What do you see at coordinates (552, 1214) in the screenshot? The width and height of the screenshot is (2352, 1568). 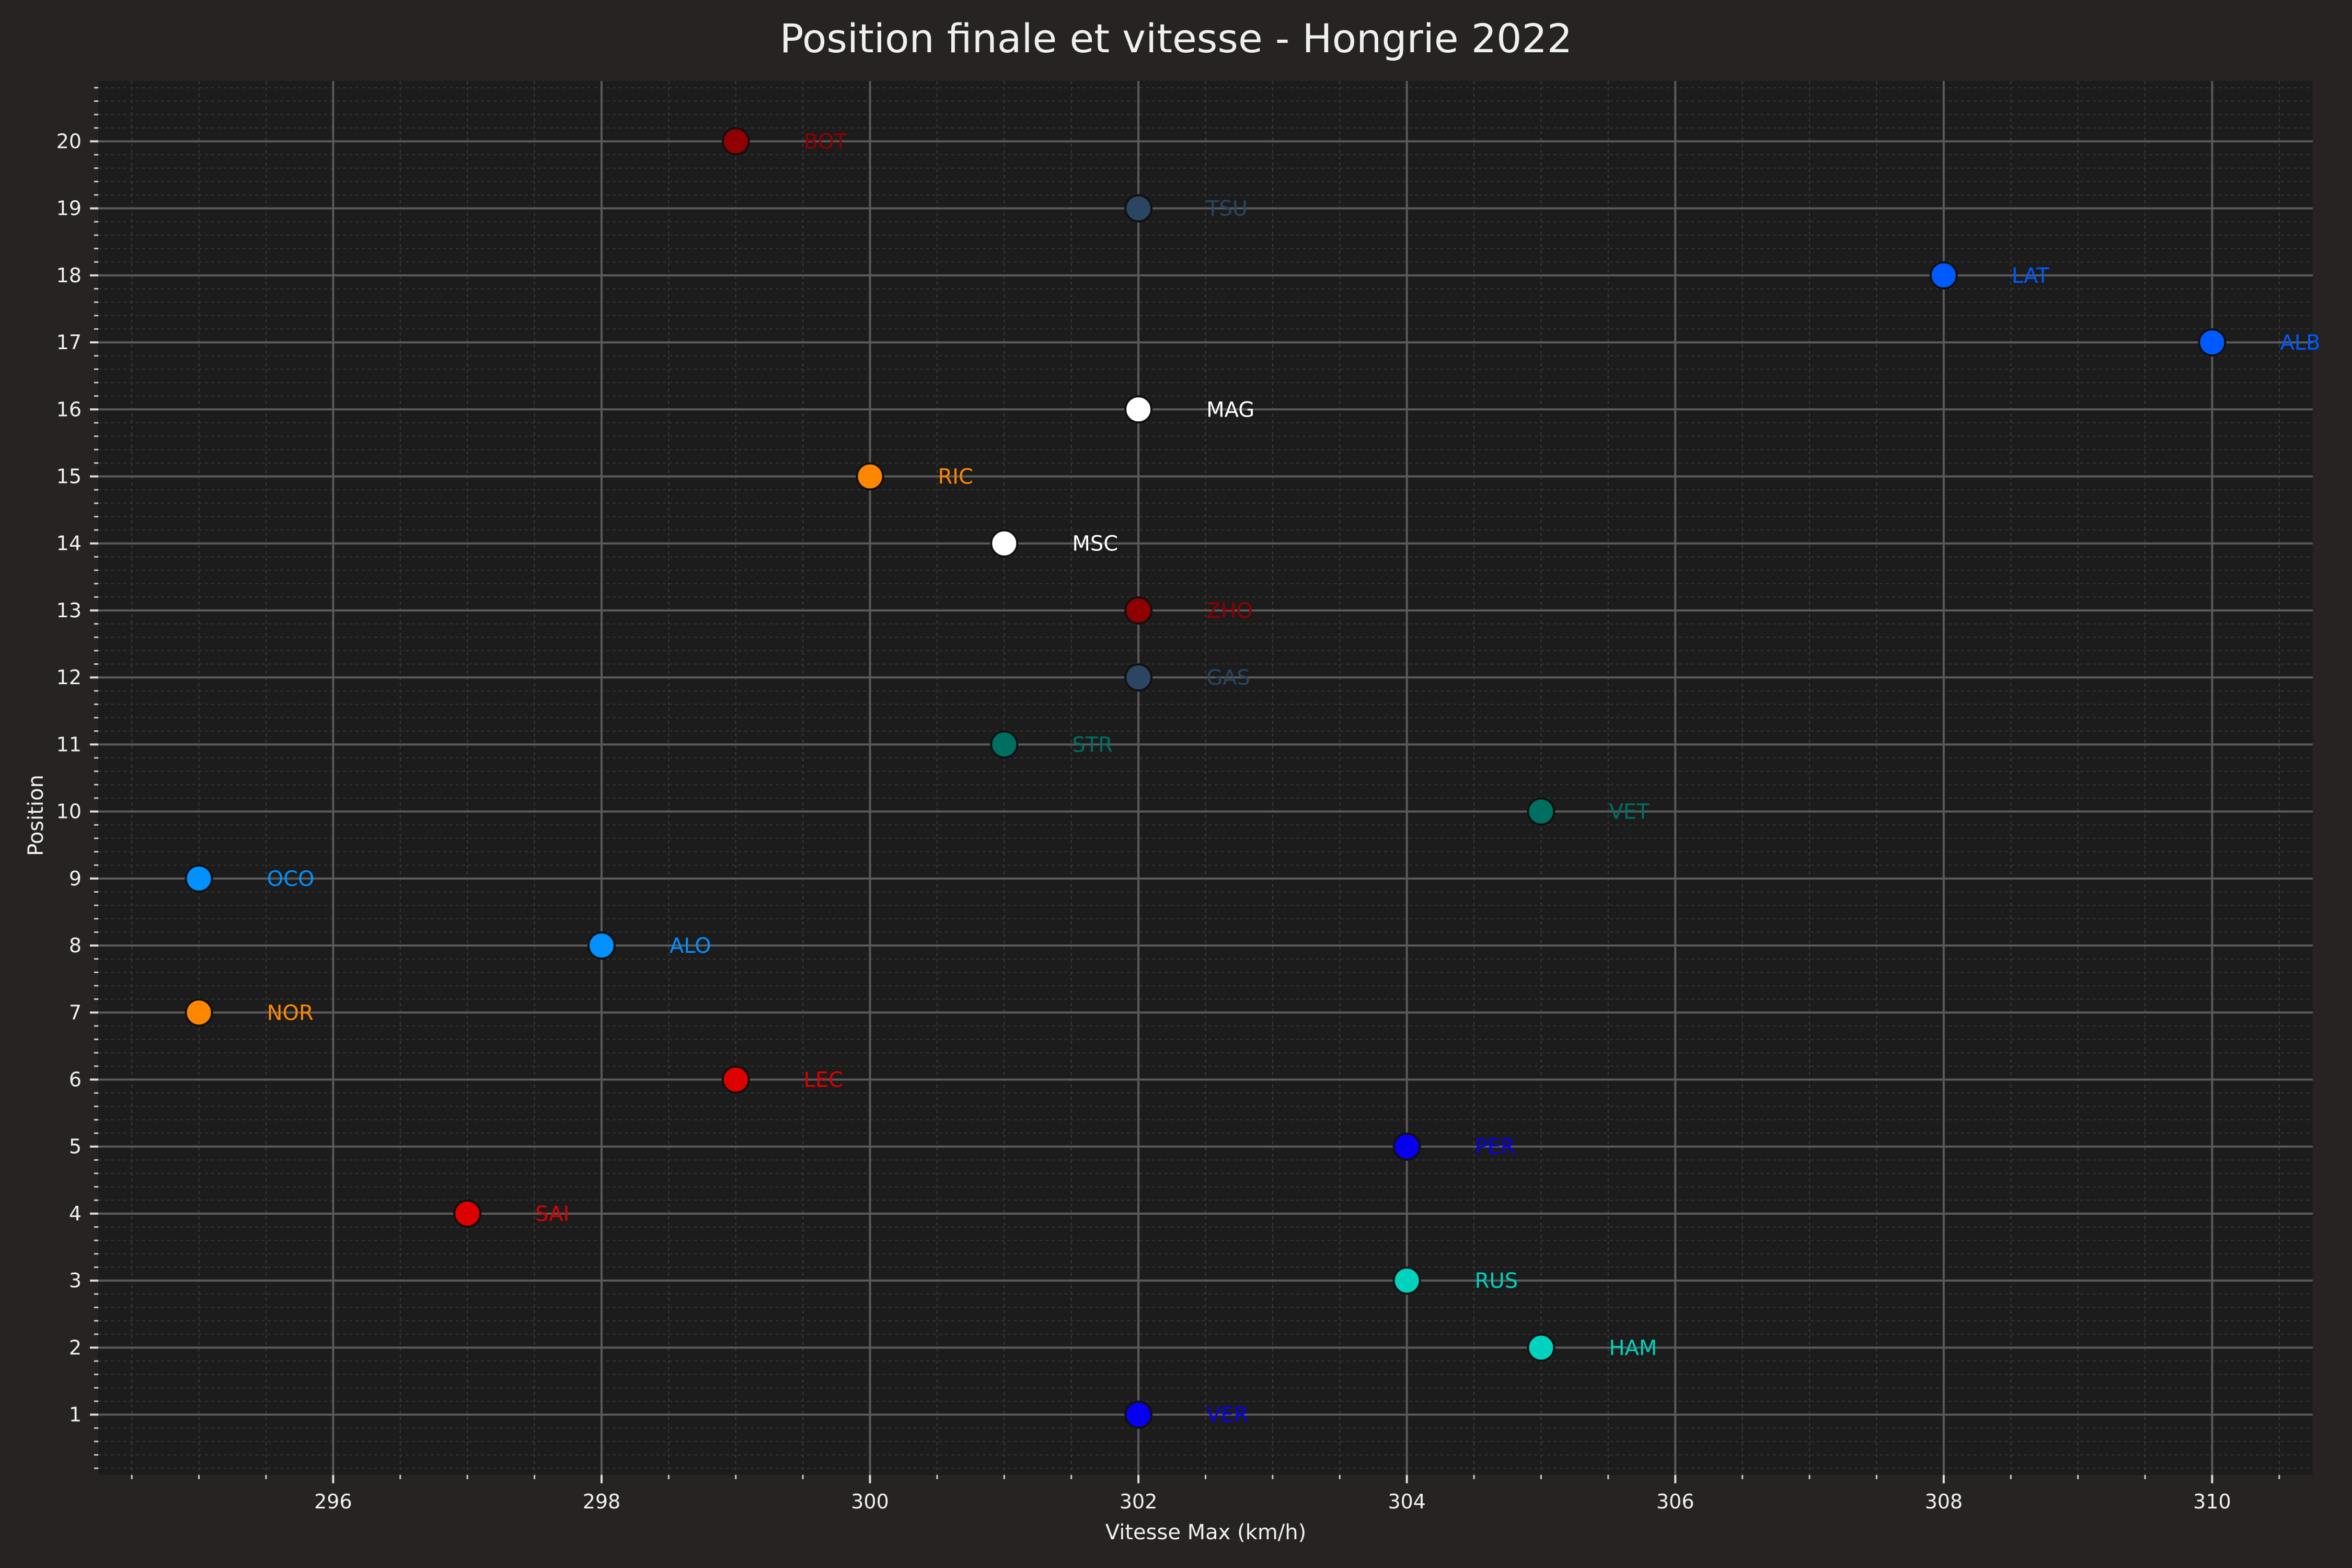 I see `point-label-sai: SAI` at bounding box center [552, 1214].